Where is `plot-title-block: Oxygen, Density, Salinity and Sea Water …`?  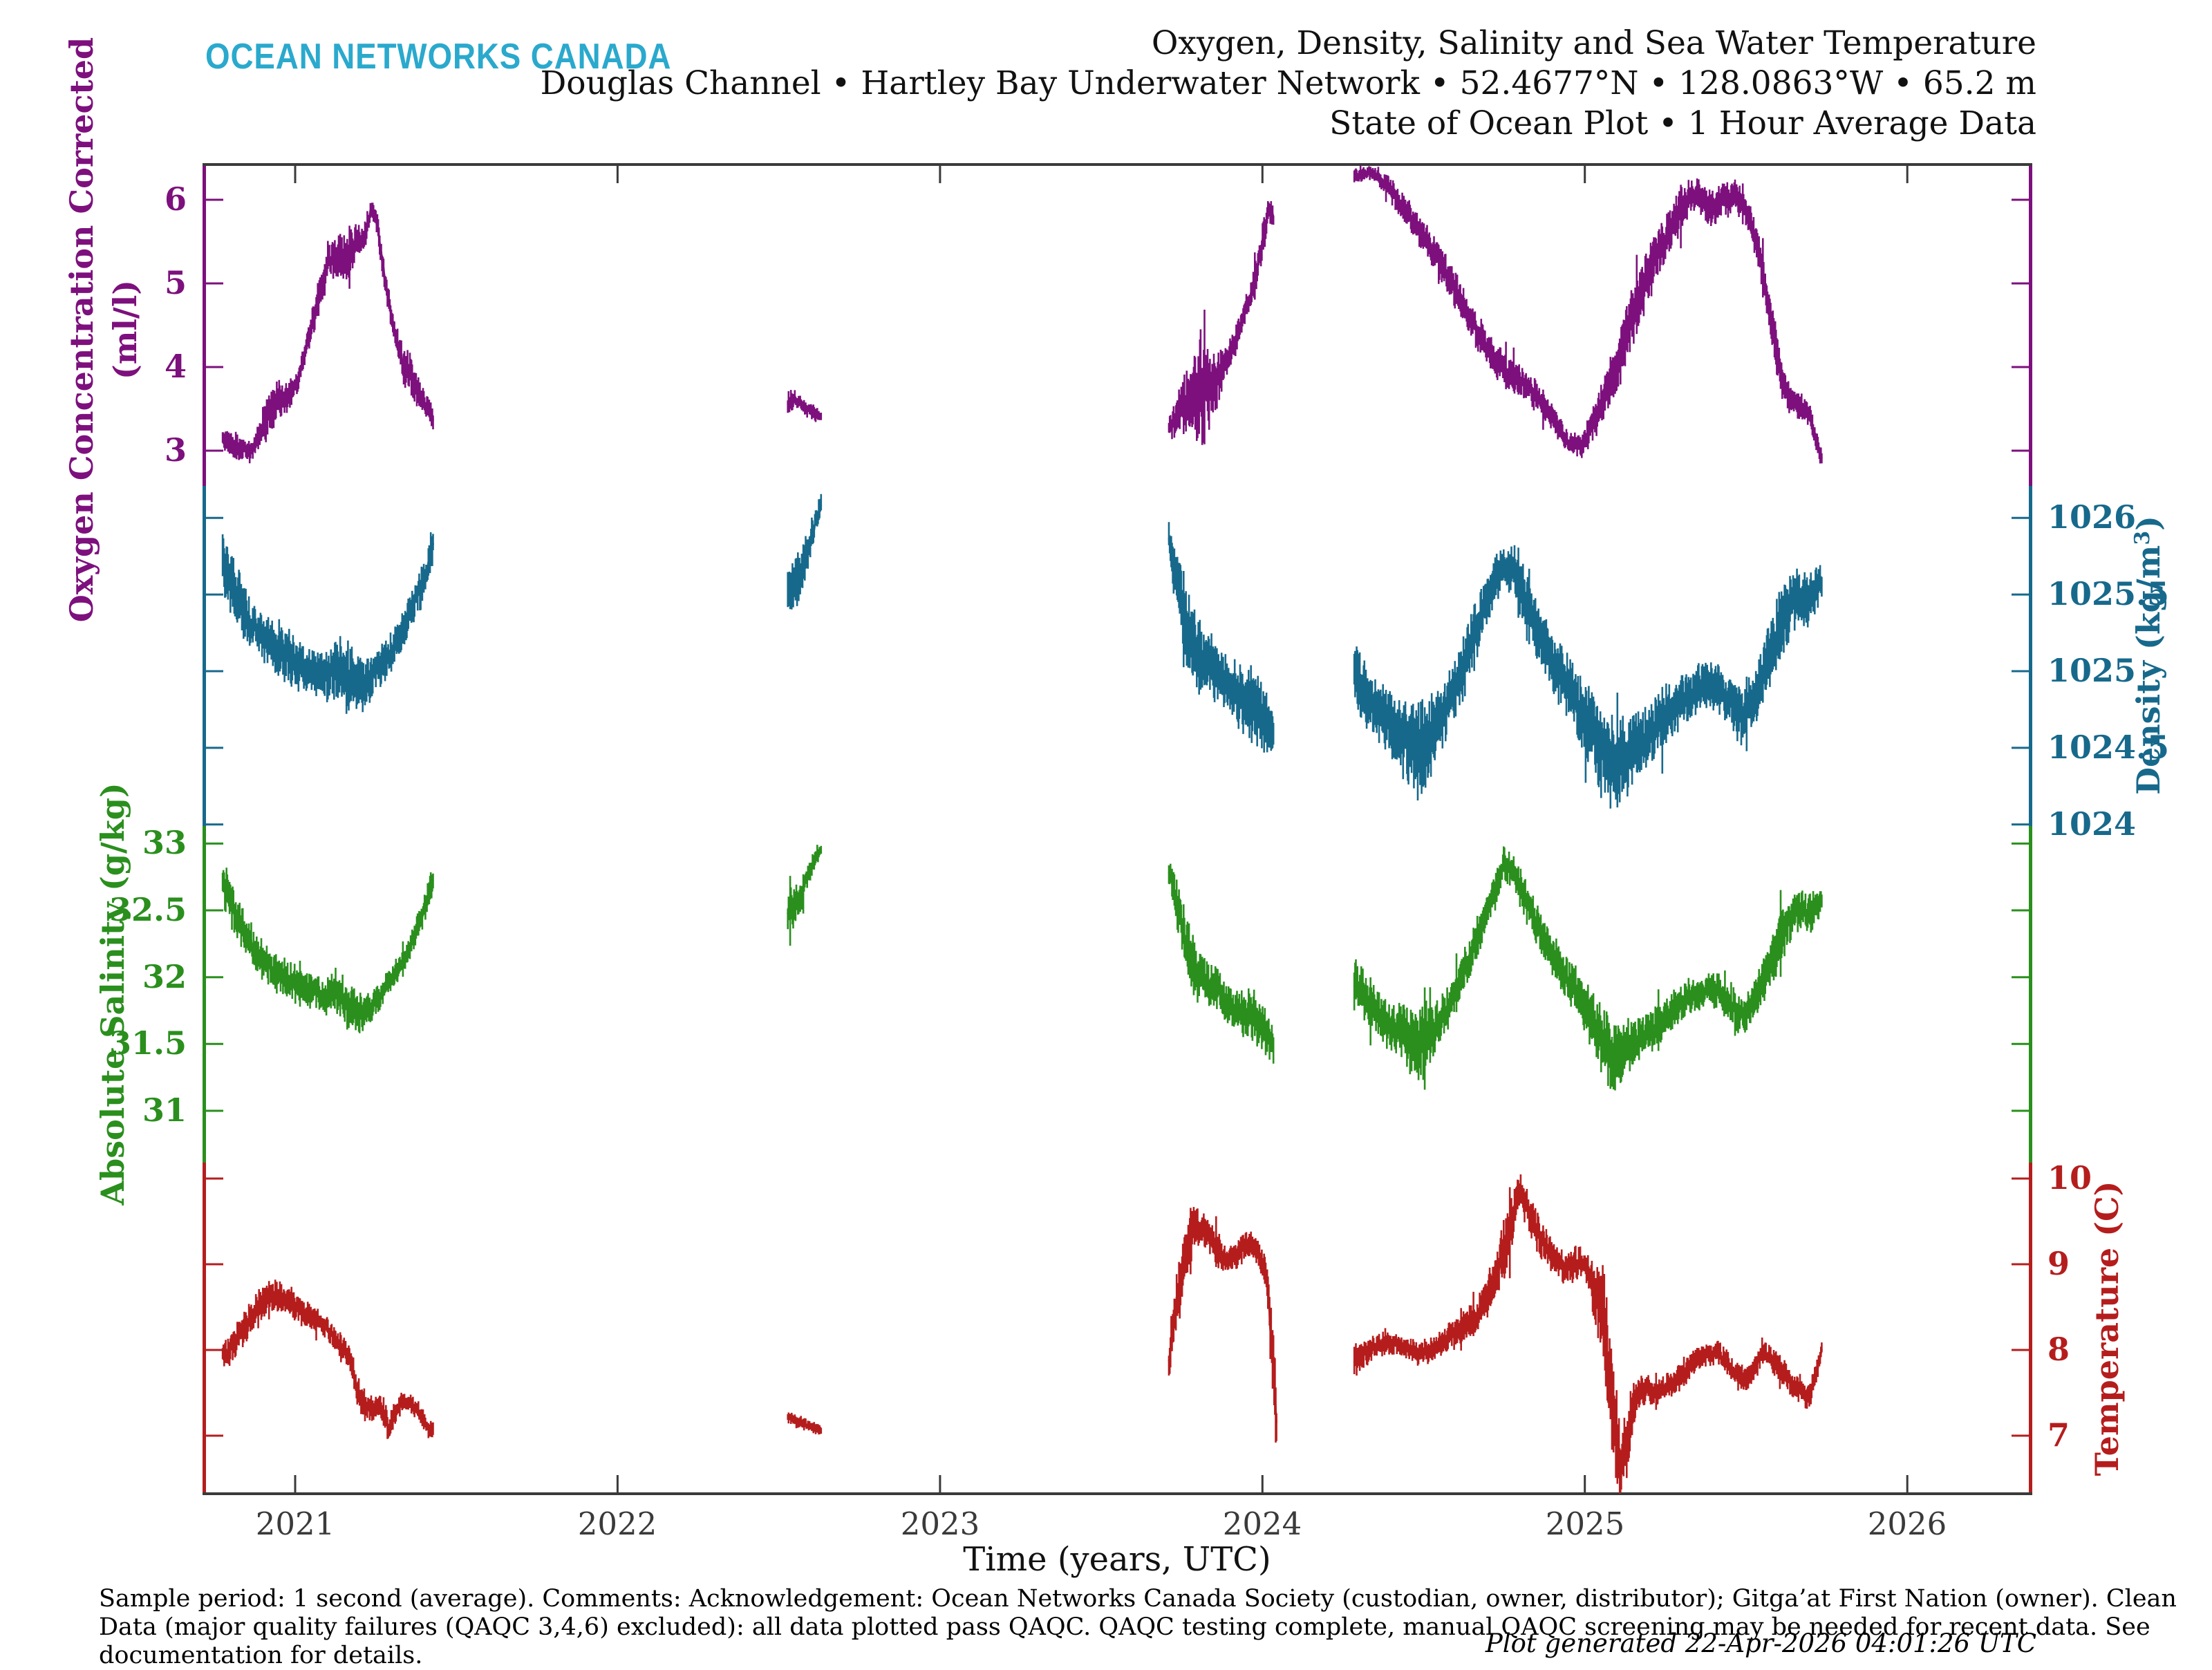 plot-title-block: Oxygen, Density, Salinity and Sea Water … is located at coordinates (1288, 84).